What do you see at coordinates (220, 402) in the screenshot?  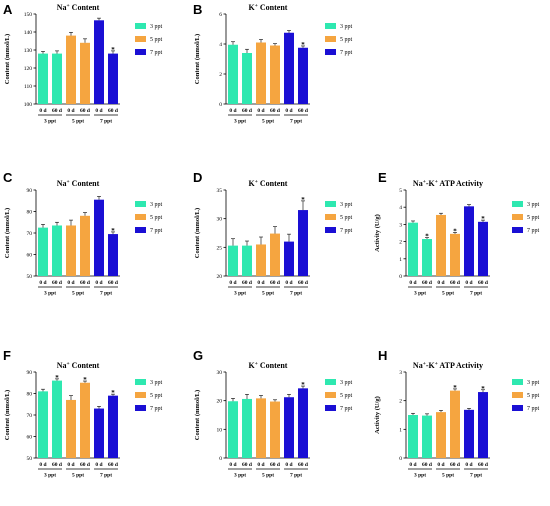 I see `y-tick-label: 20` at bounding box center [220, 402].